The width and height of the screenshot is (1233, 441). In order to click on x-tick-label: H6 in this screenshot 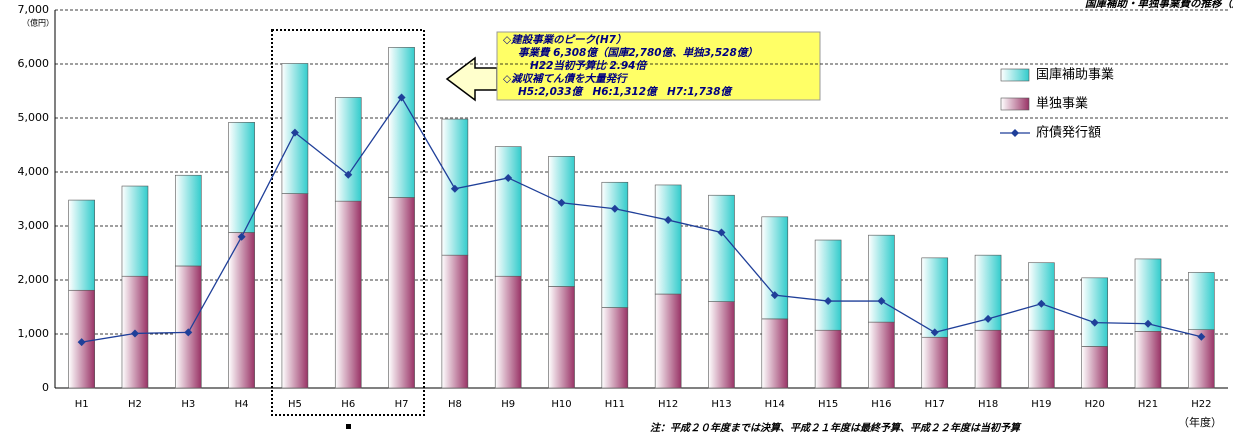, I will do `click(348, 404)`.